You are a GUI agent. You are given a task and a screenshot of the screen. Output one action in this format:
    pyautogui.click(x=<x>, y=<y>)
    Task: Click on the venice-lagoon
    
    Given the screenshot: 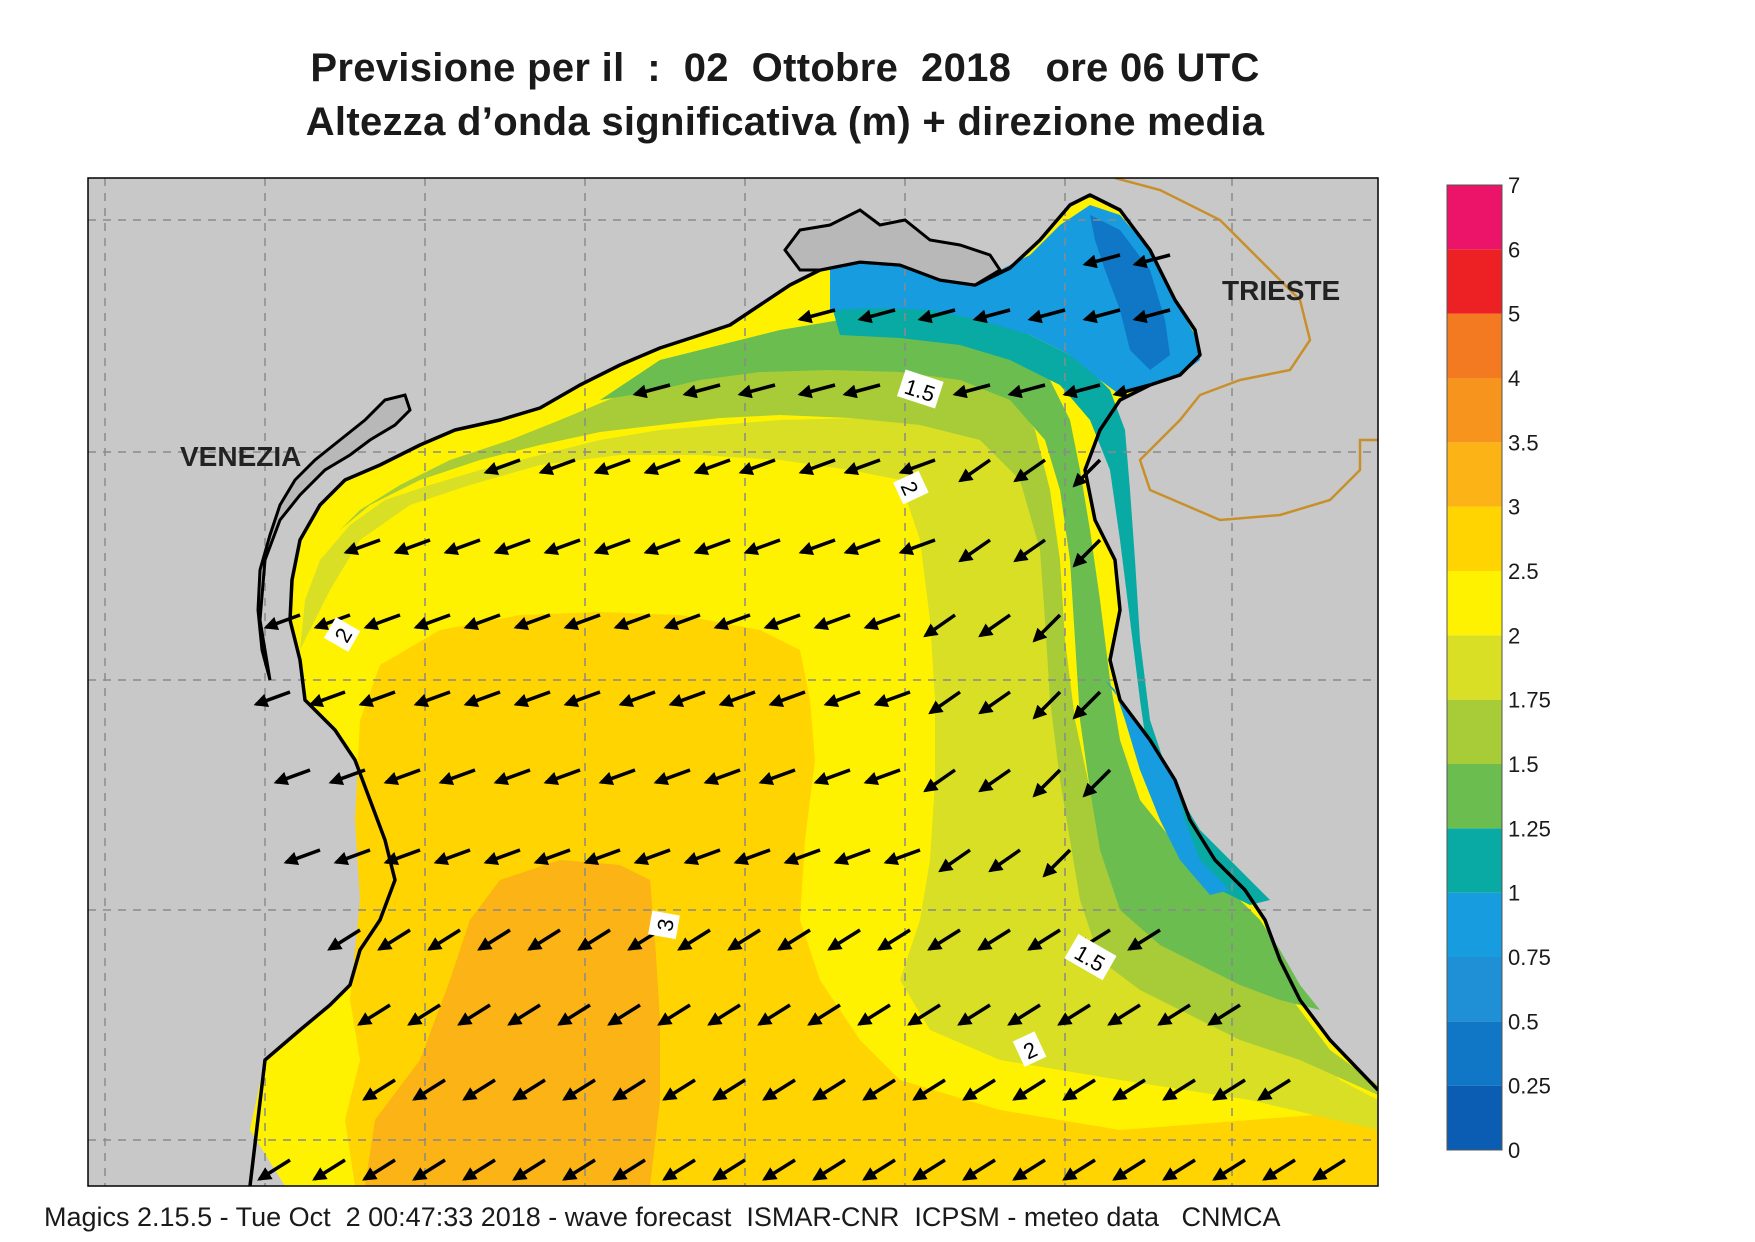 What is the action you would take?
    pyautogui.click(x=334, y=537)
    